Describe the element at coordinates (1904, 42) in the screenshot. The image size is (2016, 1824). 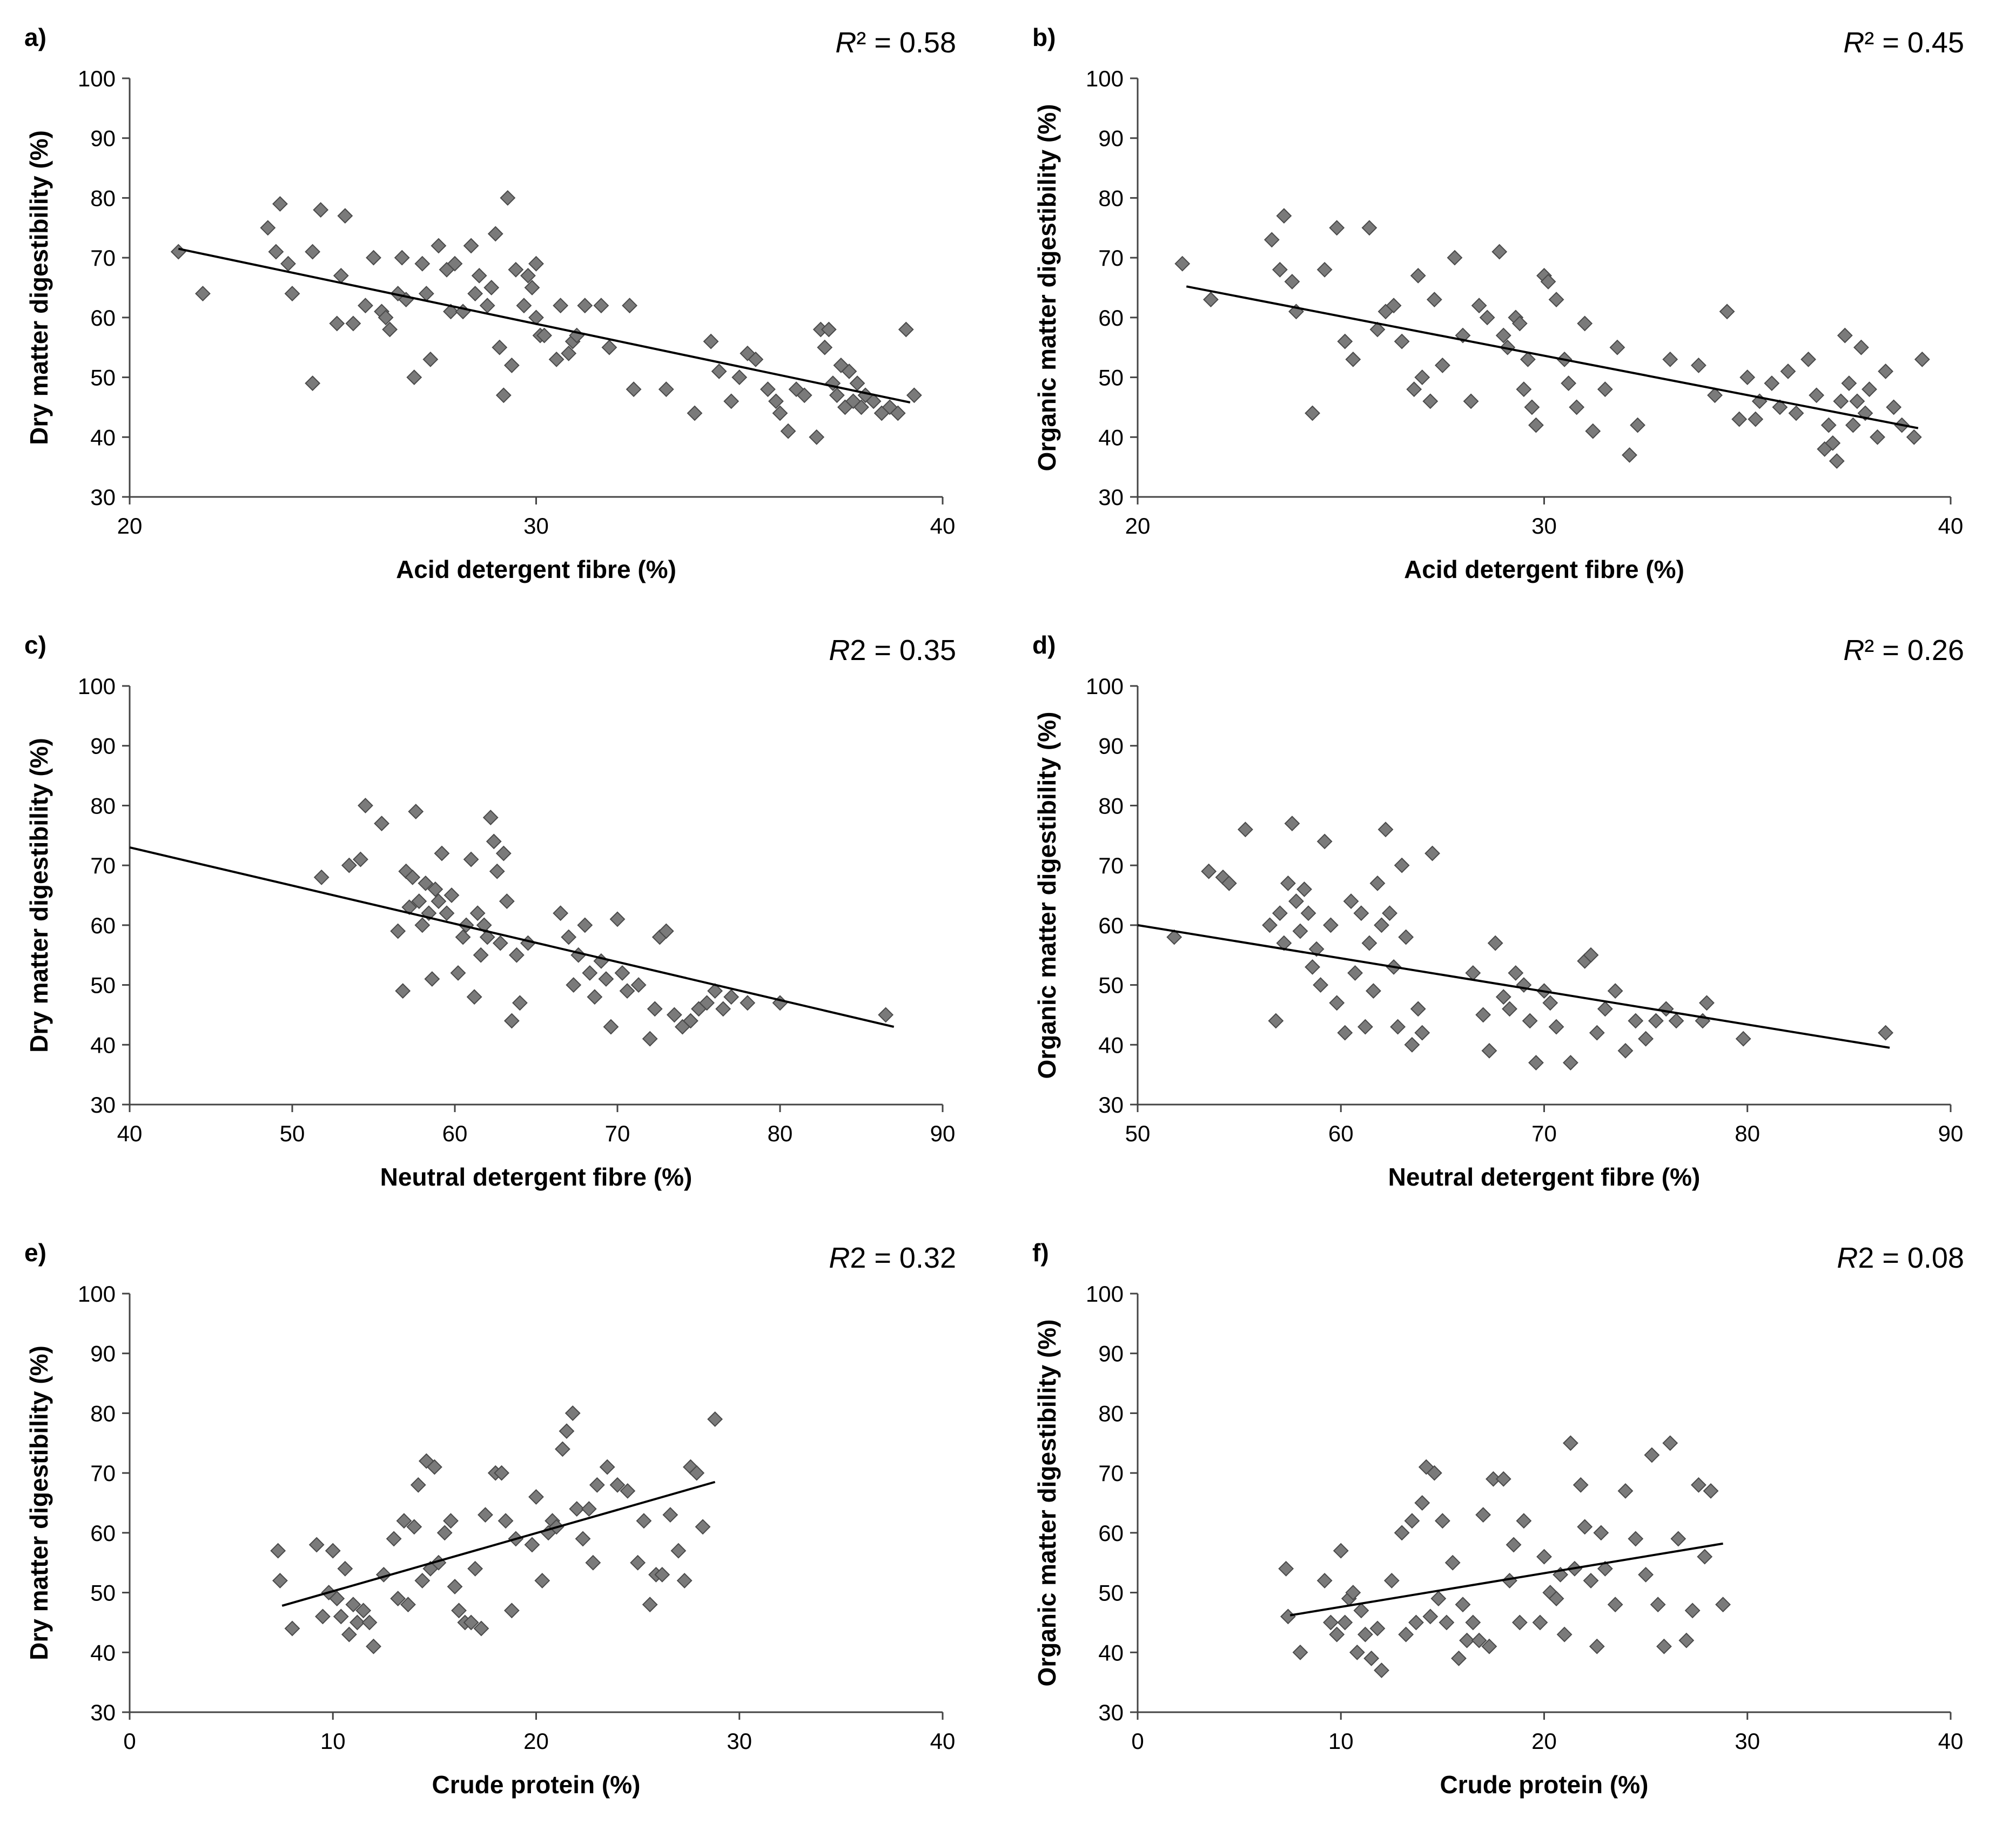
I see `r-squared-label: R² = 0.45` at that location.